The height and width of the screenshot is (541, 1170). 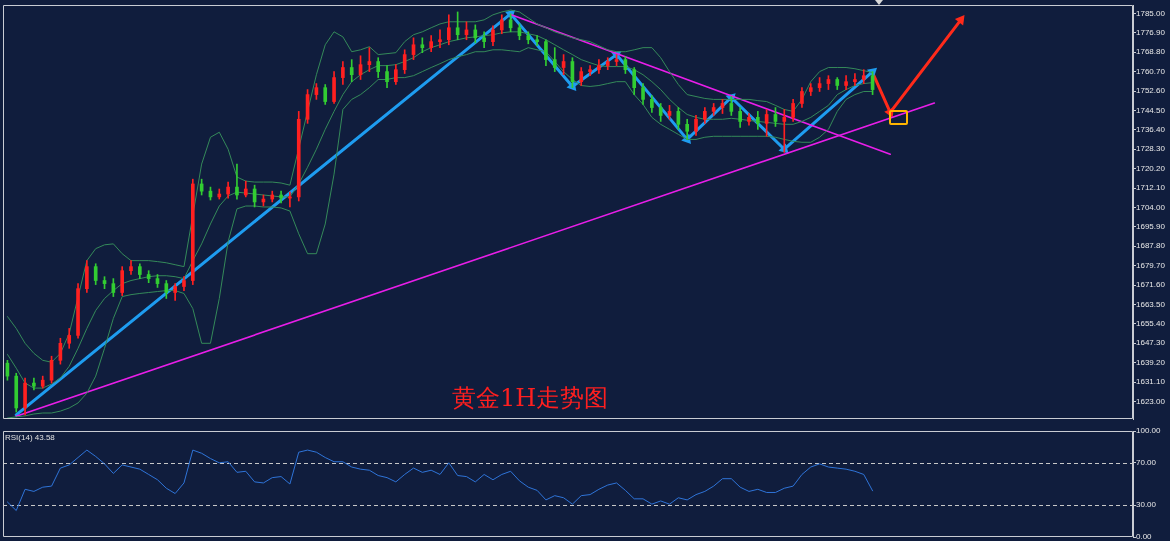 What do you see at coordinates (1151, 13) in the screenshot?
I see `y-tick-label: 1785.00` at bounding box center [1151, 13].